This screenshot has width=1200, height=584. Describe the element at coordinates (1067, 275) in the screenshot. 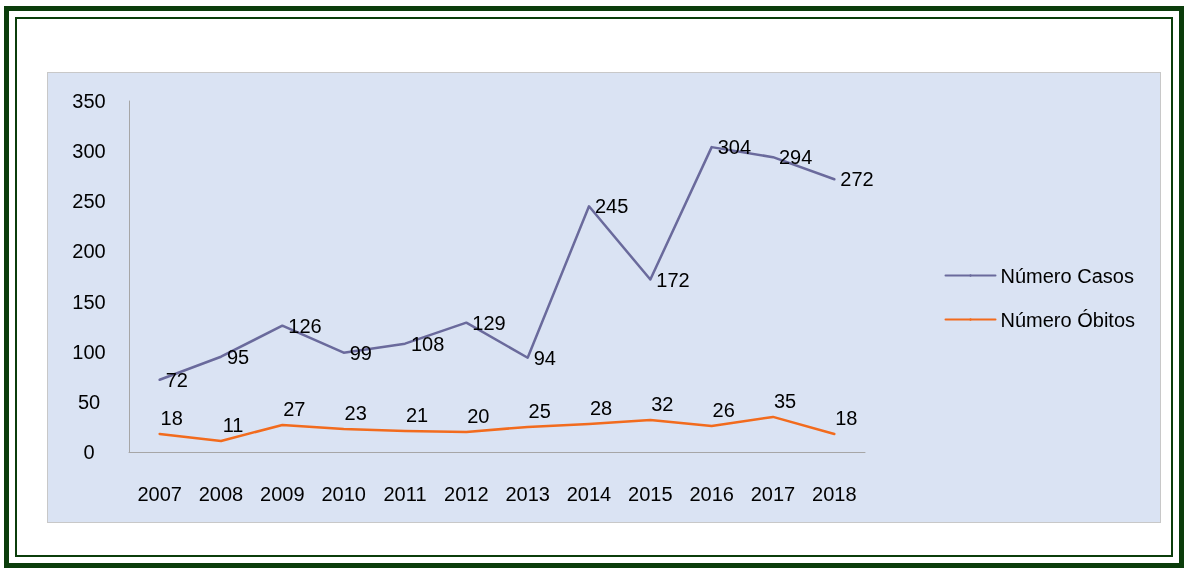

I see `legend-label: Número Casos` at that location.